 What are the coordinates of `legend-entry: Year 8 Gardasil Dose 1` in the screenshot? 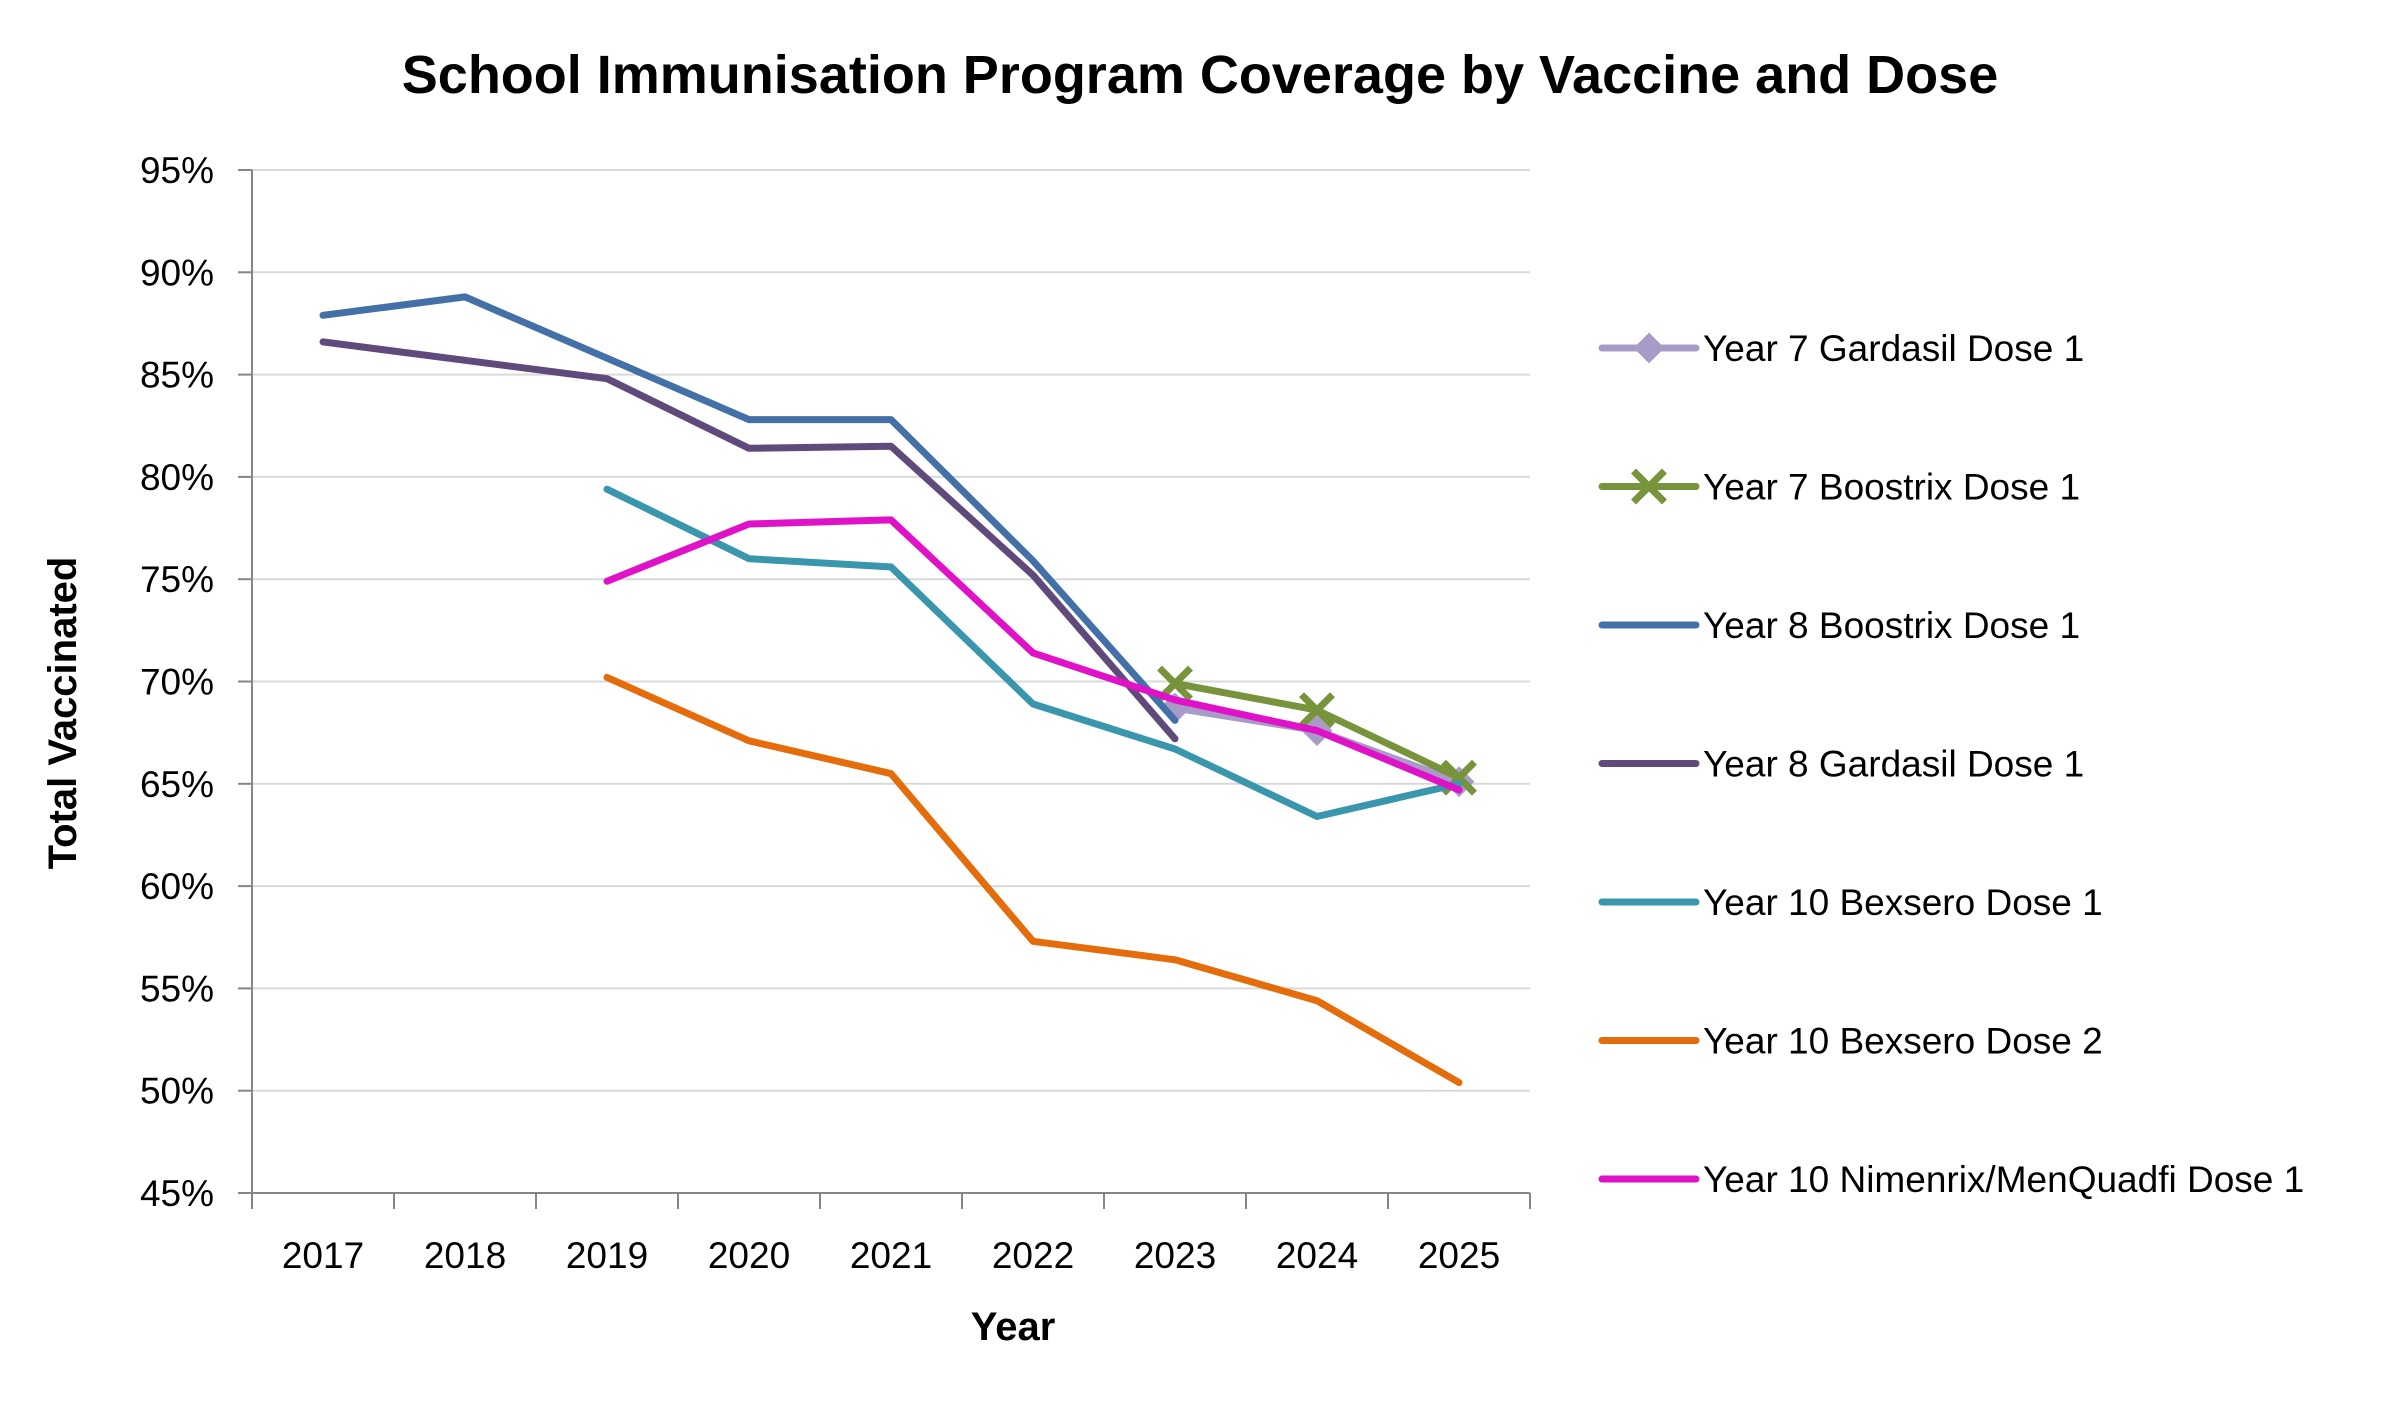 It's located at (1841, 764).